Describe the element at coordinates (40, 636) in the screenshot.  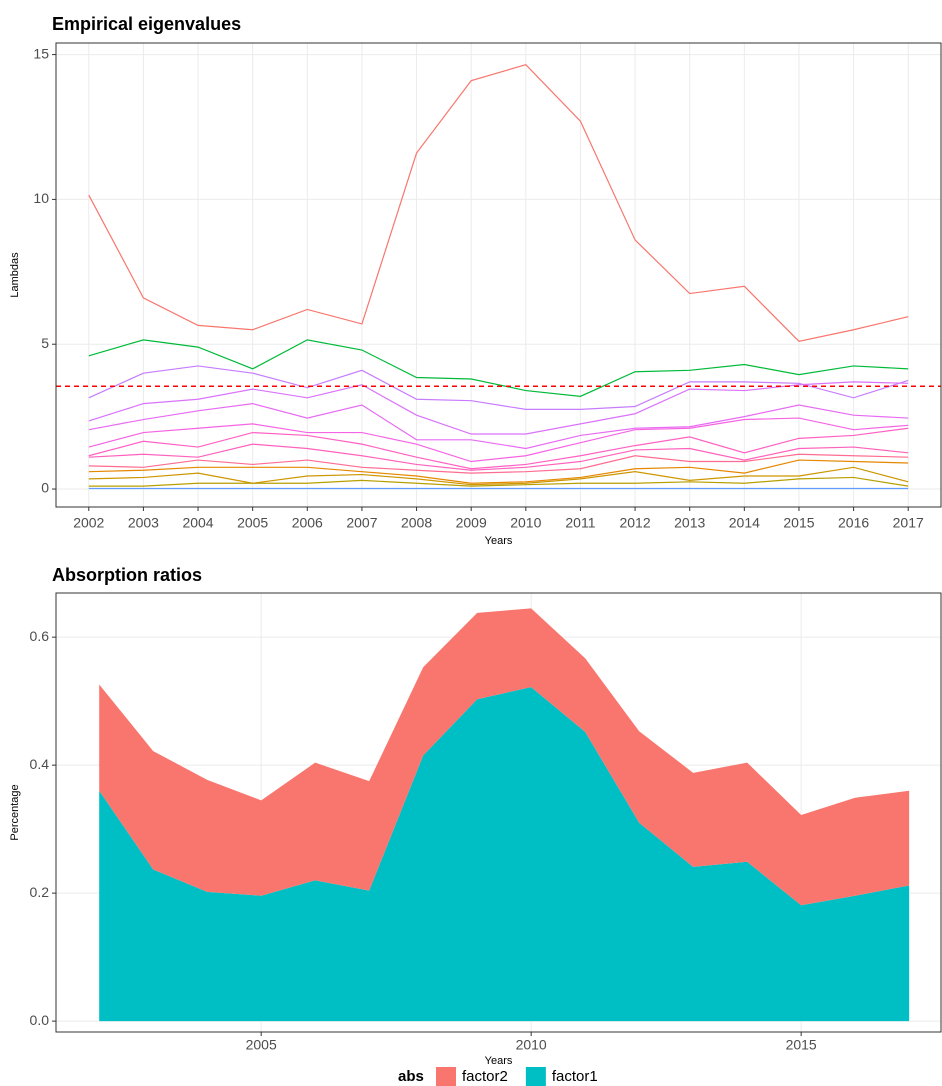
I see `y-tick-label: 0.6` at that location.